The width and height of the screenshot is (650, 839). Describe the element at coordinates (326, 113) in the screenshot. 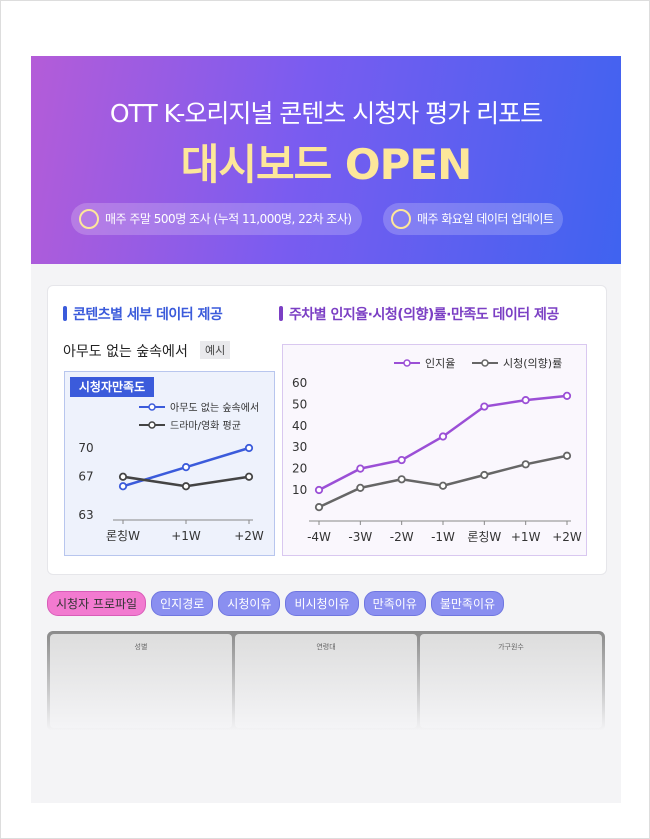

I see `title: OTT K-오리지널 콘텐츠 시청자 평가 리포트` at that location.